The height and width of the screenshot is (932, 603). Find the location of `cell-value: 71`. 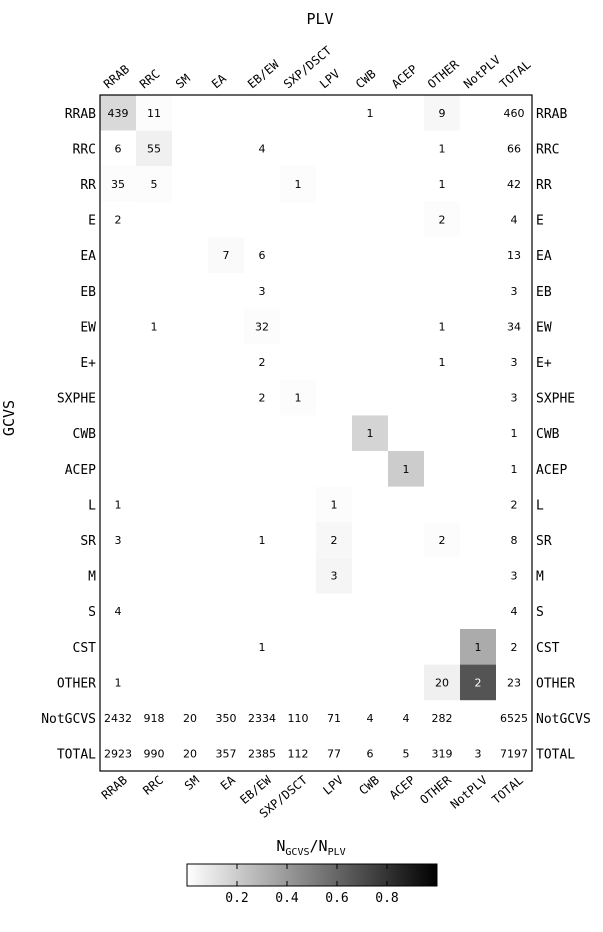

cell-value: 71 is located at coordinates (334, 718).